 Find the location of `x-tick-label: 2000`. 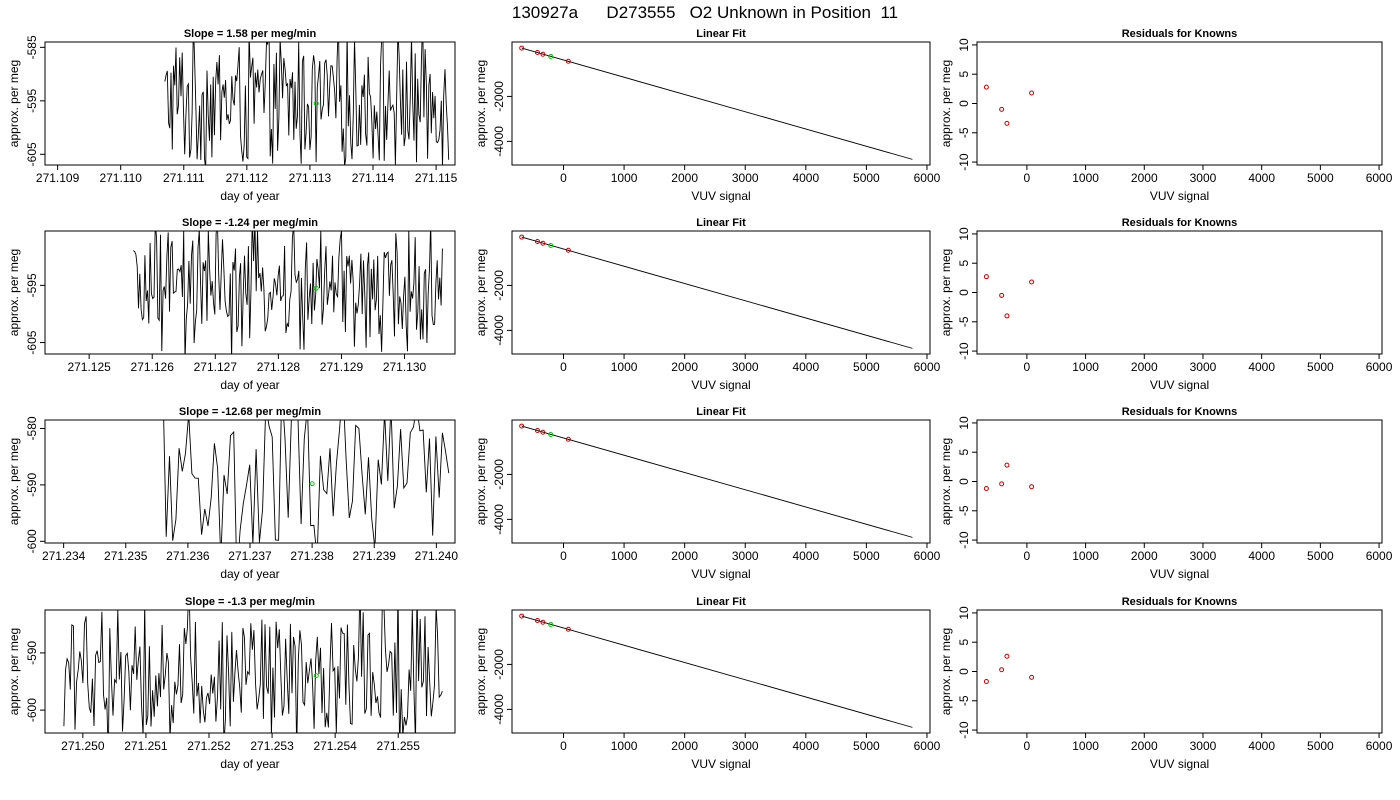

x-tick-label: 2000 is located at coordinates (1144, 746).